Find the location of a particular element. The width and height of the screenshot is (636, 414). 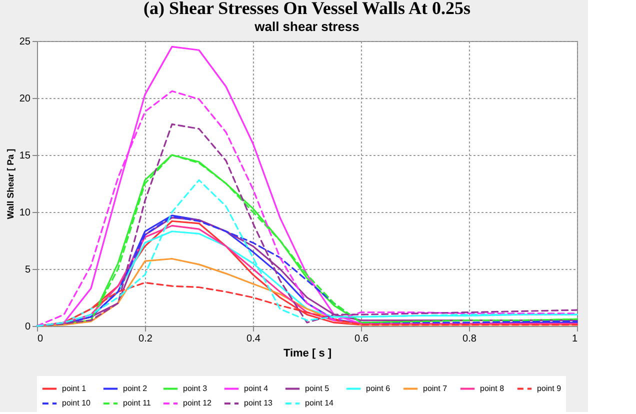

y-tick-label: 15 is located at coordinates (25, 156).